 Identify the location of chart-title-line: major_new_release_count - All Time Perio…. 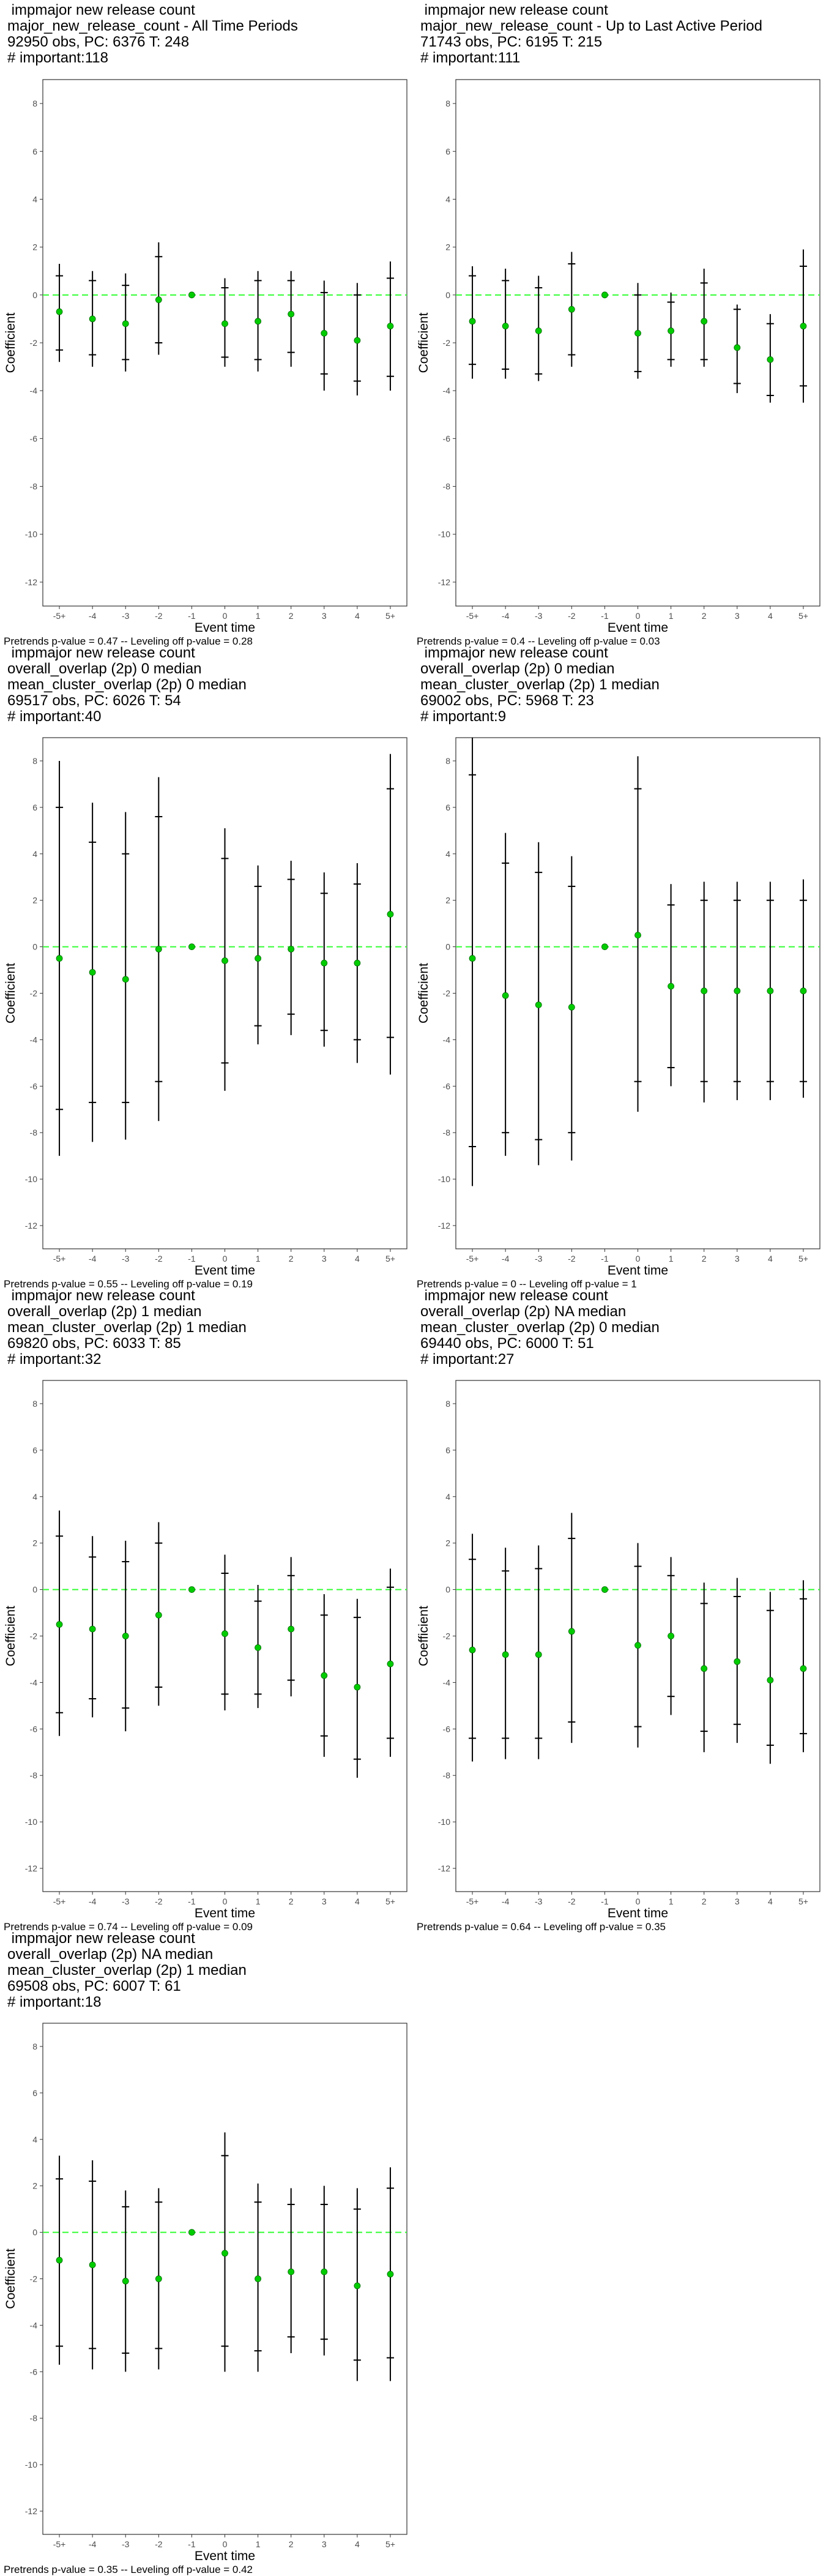
(152, 26).